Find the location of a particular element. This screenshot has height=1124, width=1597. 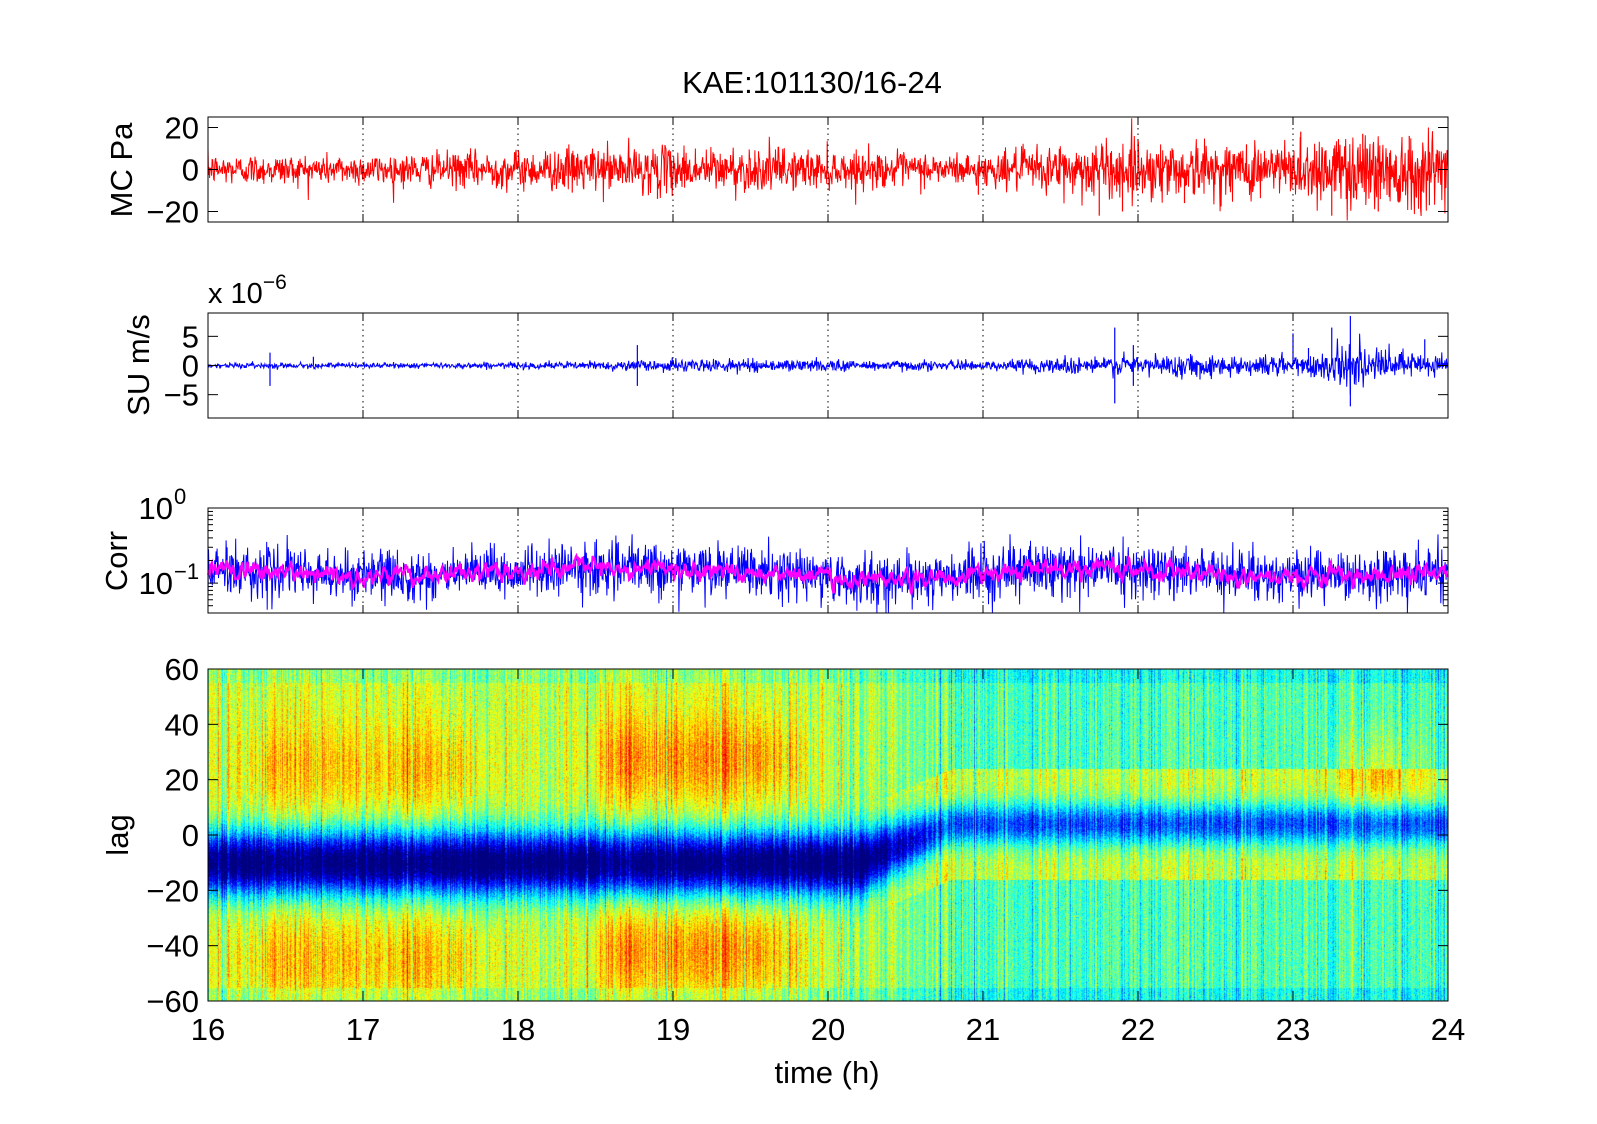

x-tick-label: 20 is located at coordinates (828, 1029).